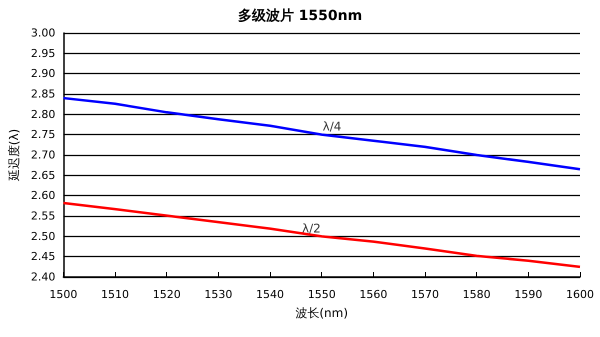  What do you see at coordinates (322, 294) in the screenshot?
I see `x-tick-label: 1550` at bounding box center [322, 294].